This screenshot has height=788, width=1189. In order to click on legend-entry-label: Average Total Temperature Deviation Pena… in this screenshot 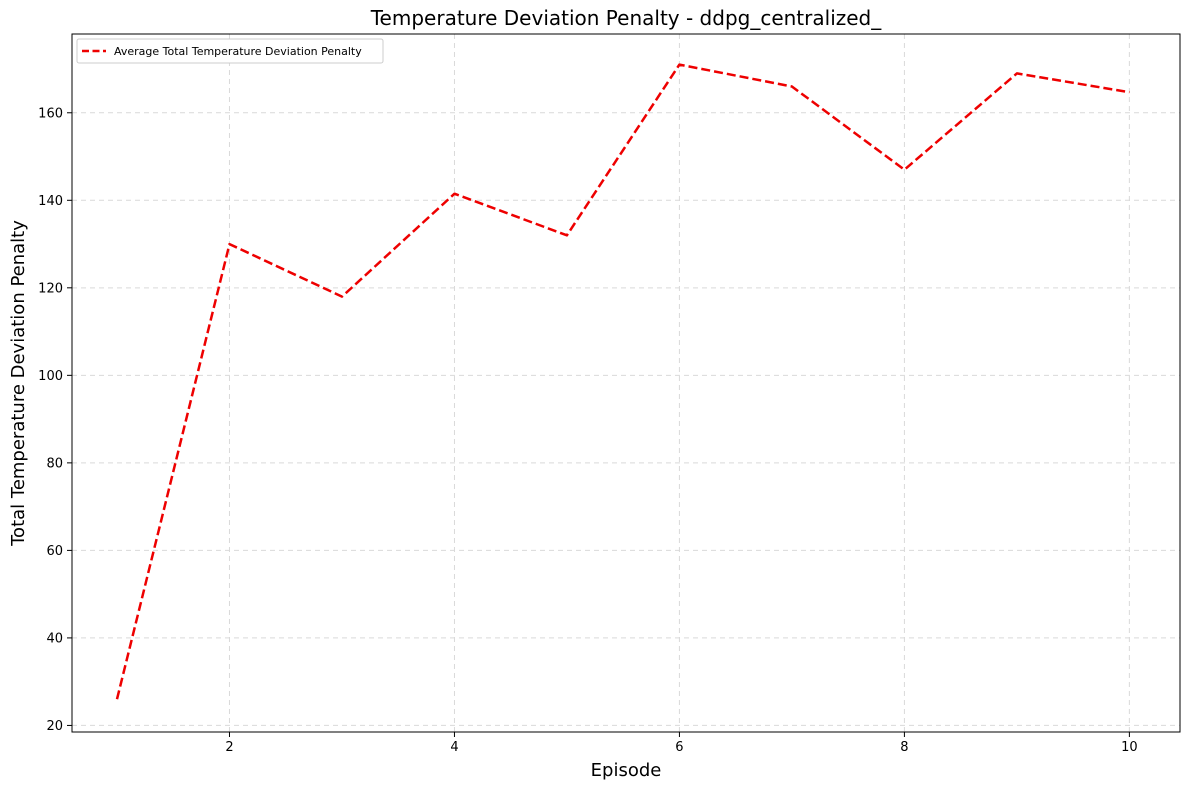, I will do `click(238, 51)`.